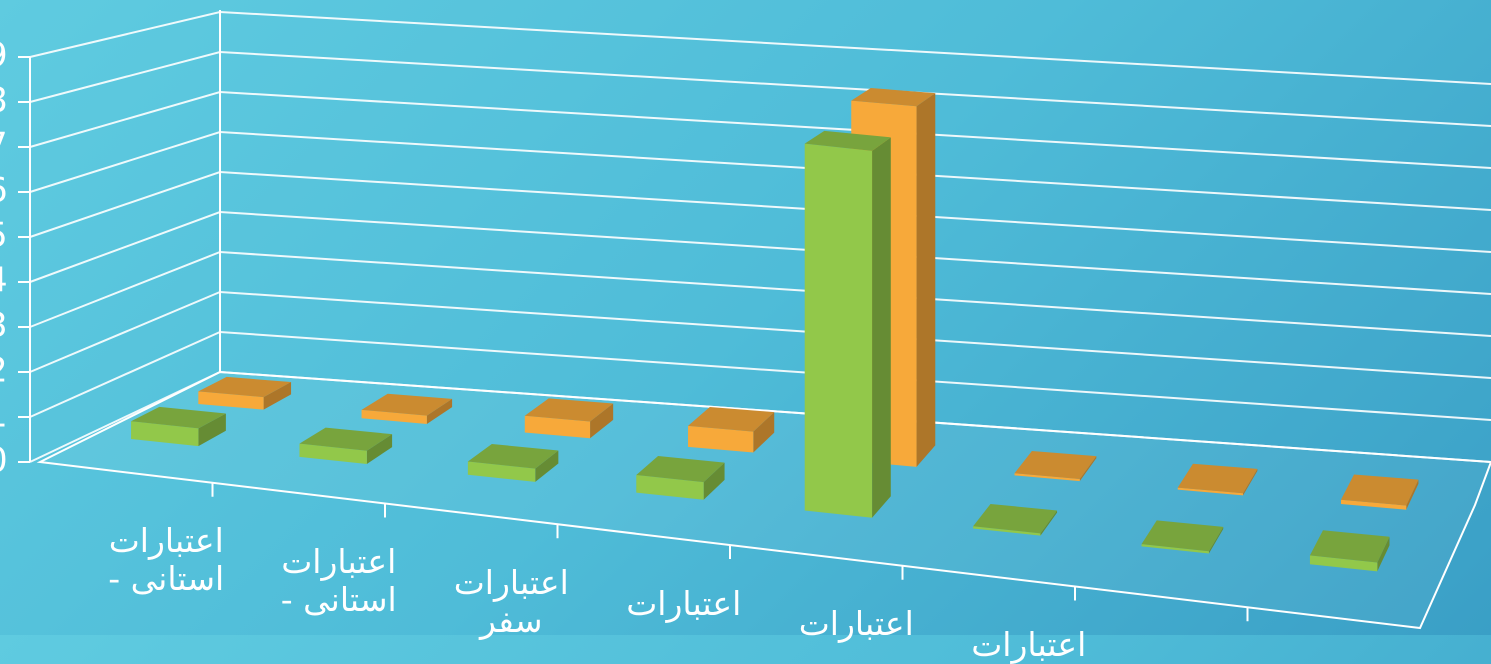 Image resolution: width=1491 pixels, height=664 pixels. I want to click on y-tick-label: 5, so click(4, 236).